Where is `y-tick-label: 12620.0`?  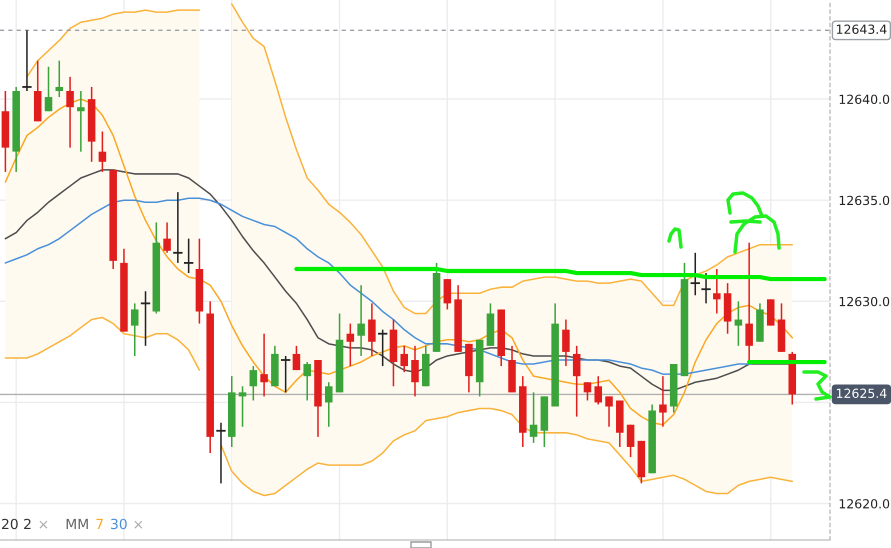
y-tick-label: 12620.0 is located at coordinates (865, 504).